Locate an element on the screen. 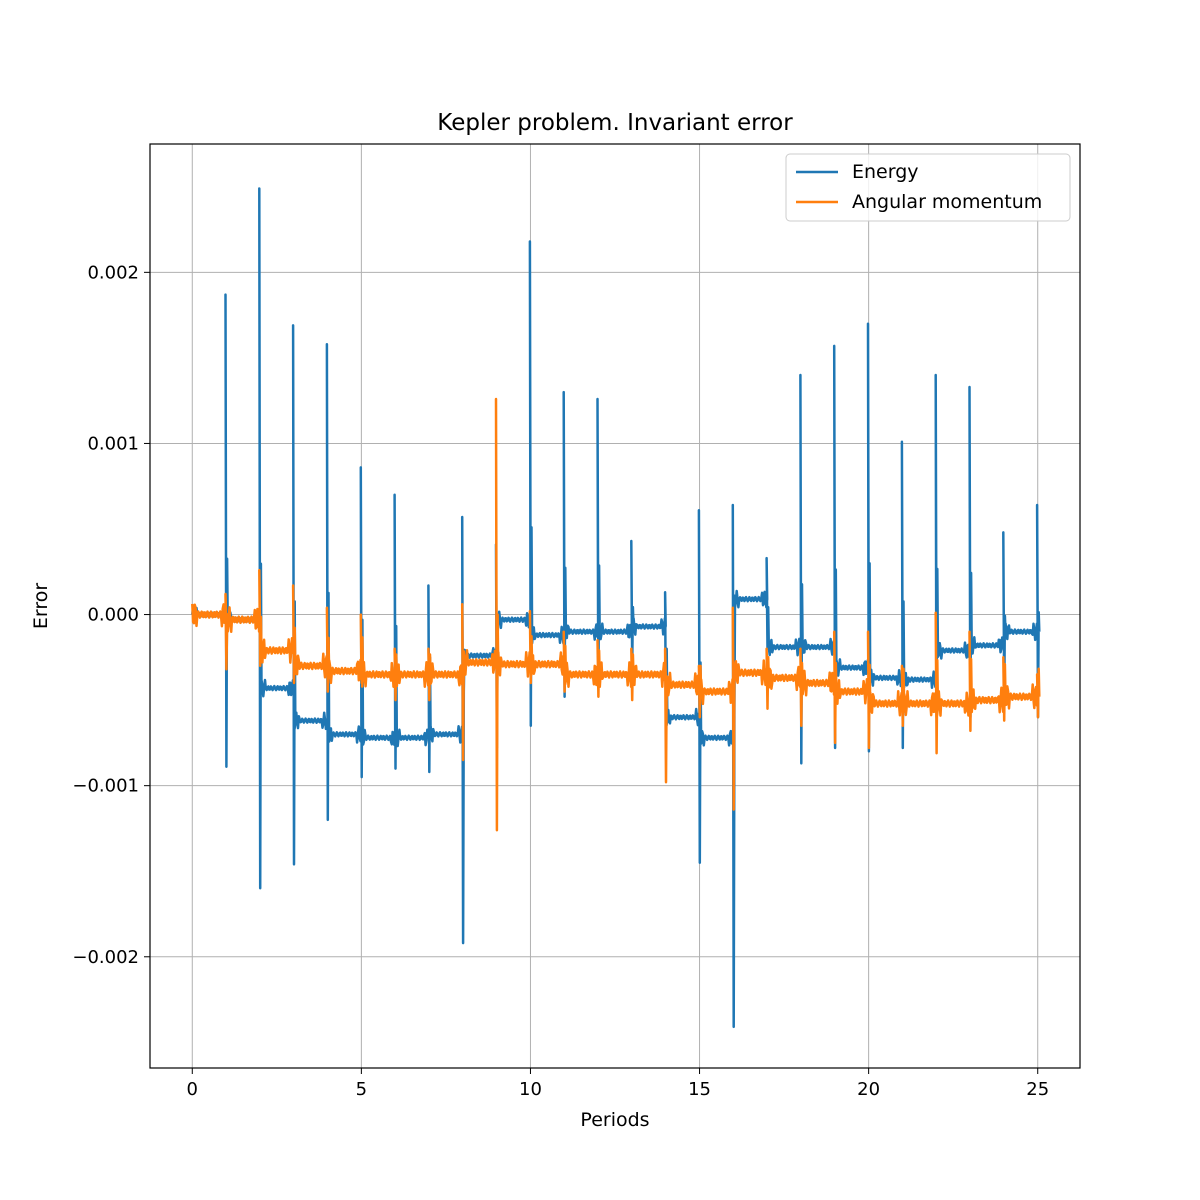 This screenshot has height=1200, width=1200. y-tick-label: 0.001 is located at coordinates (113, 443).